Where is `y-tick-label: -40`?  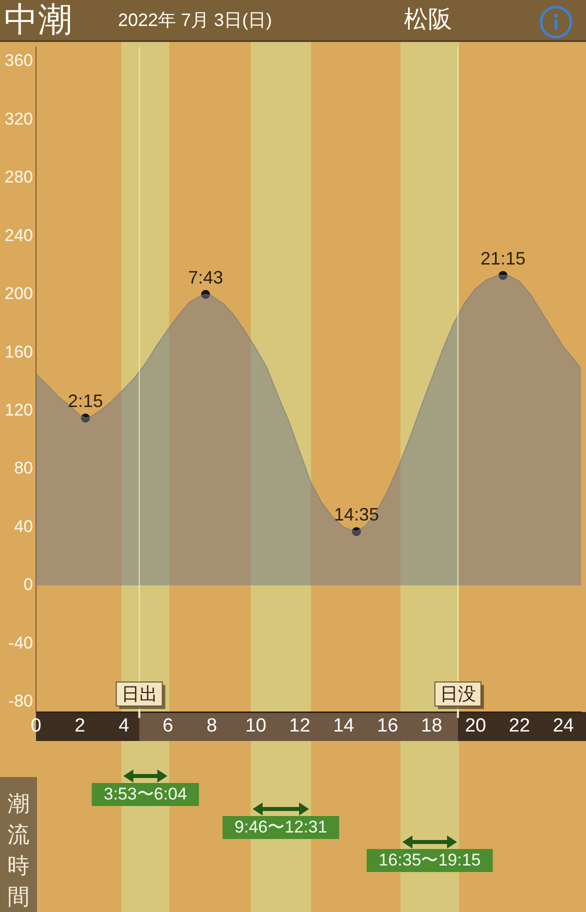
y-tick-label: -40 is located at coordinates (20, 642).